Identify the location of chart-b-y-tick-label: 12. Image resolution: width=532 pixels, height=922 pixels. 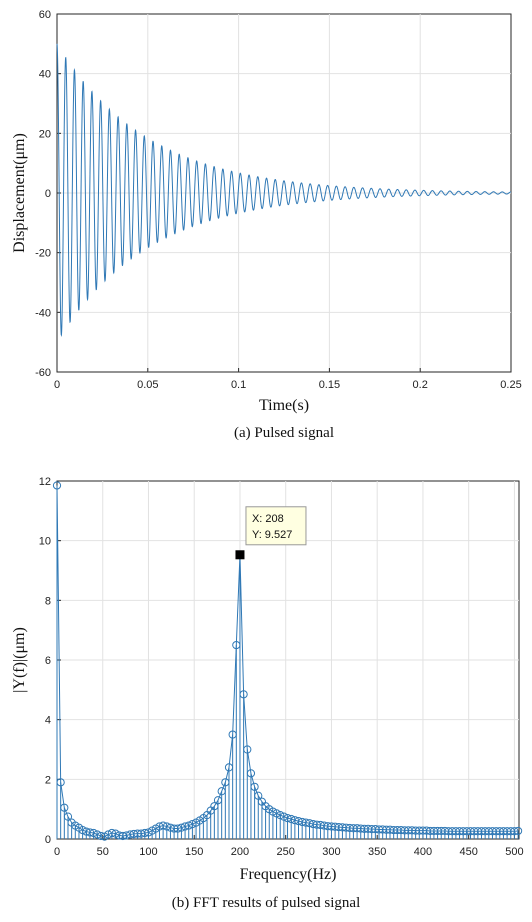
(45, 482).